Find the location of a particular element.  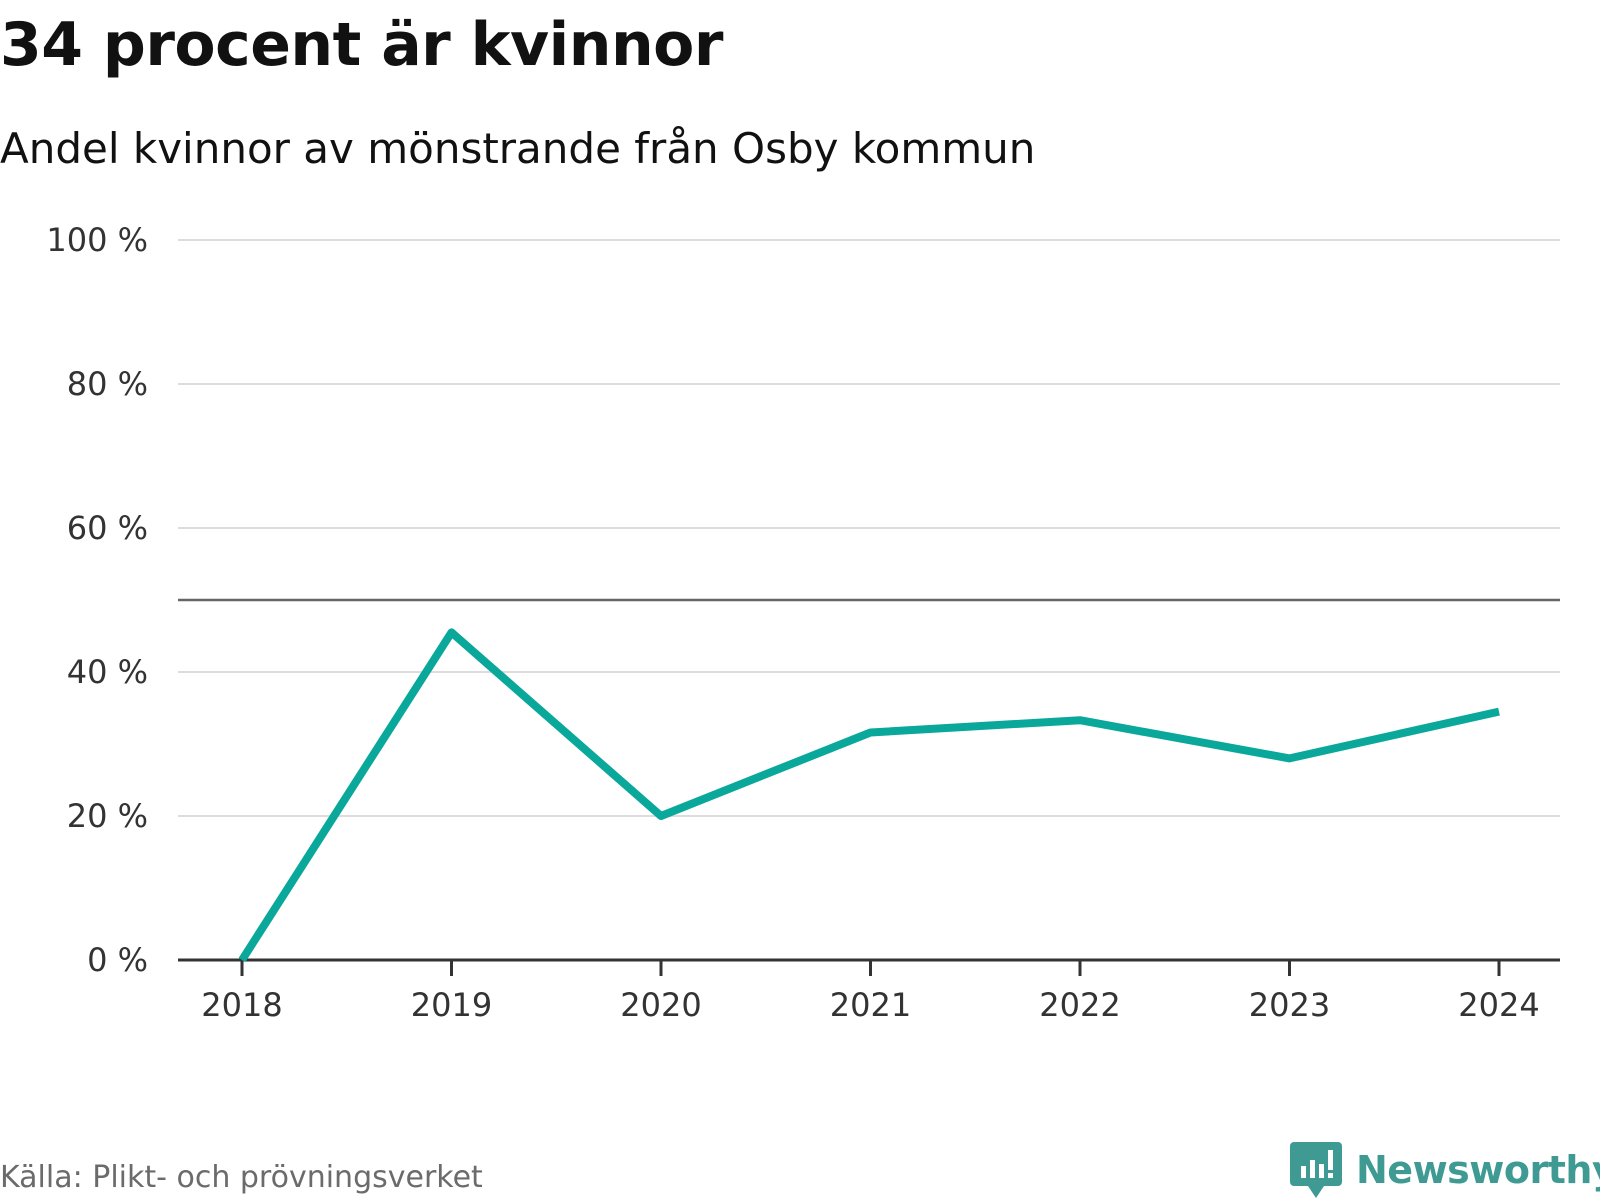

x-tick-label: 2022 is located at coordinates (1079, 1005).